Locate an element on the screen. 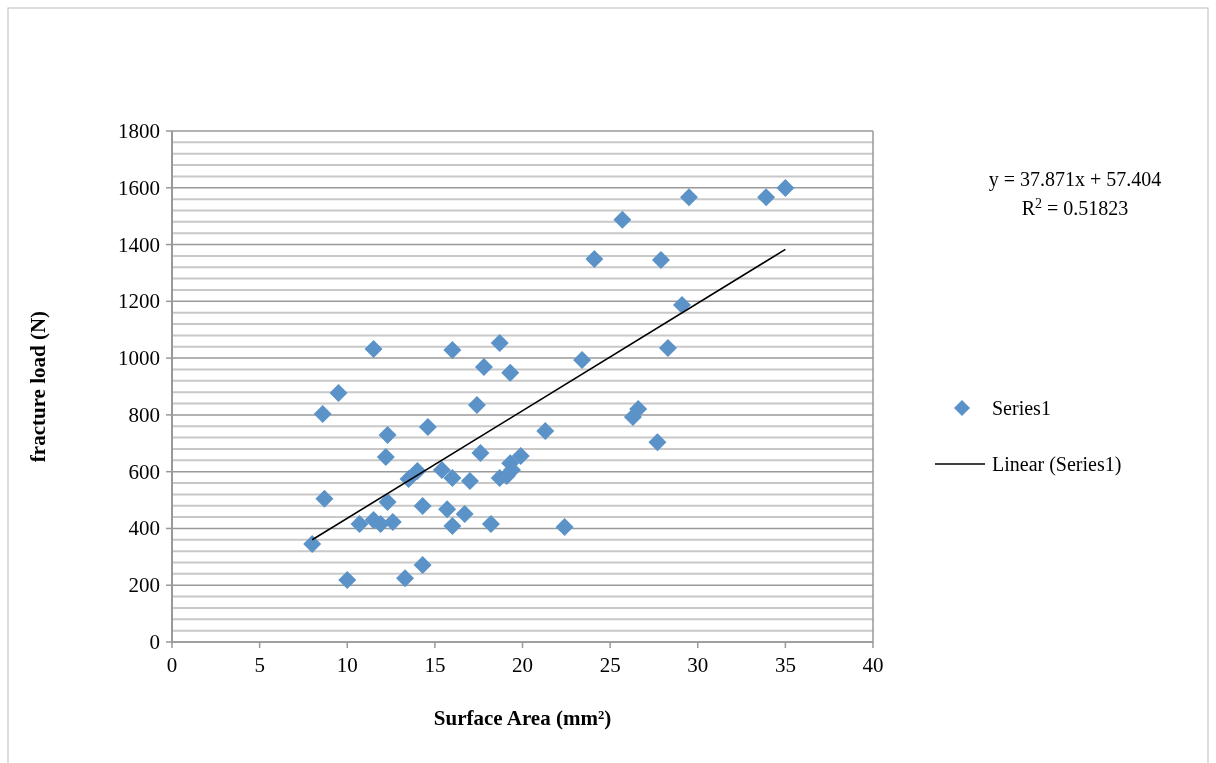 The height and width of the screenshot is (763, 1216). y-axis-title: fracture load (N) is located at coordinates (38, 386).